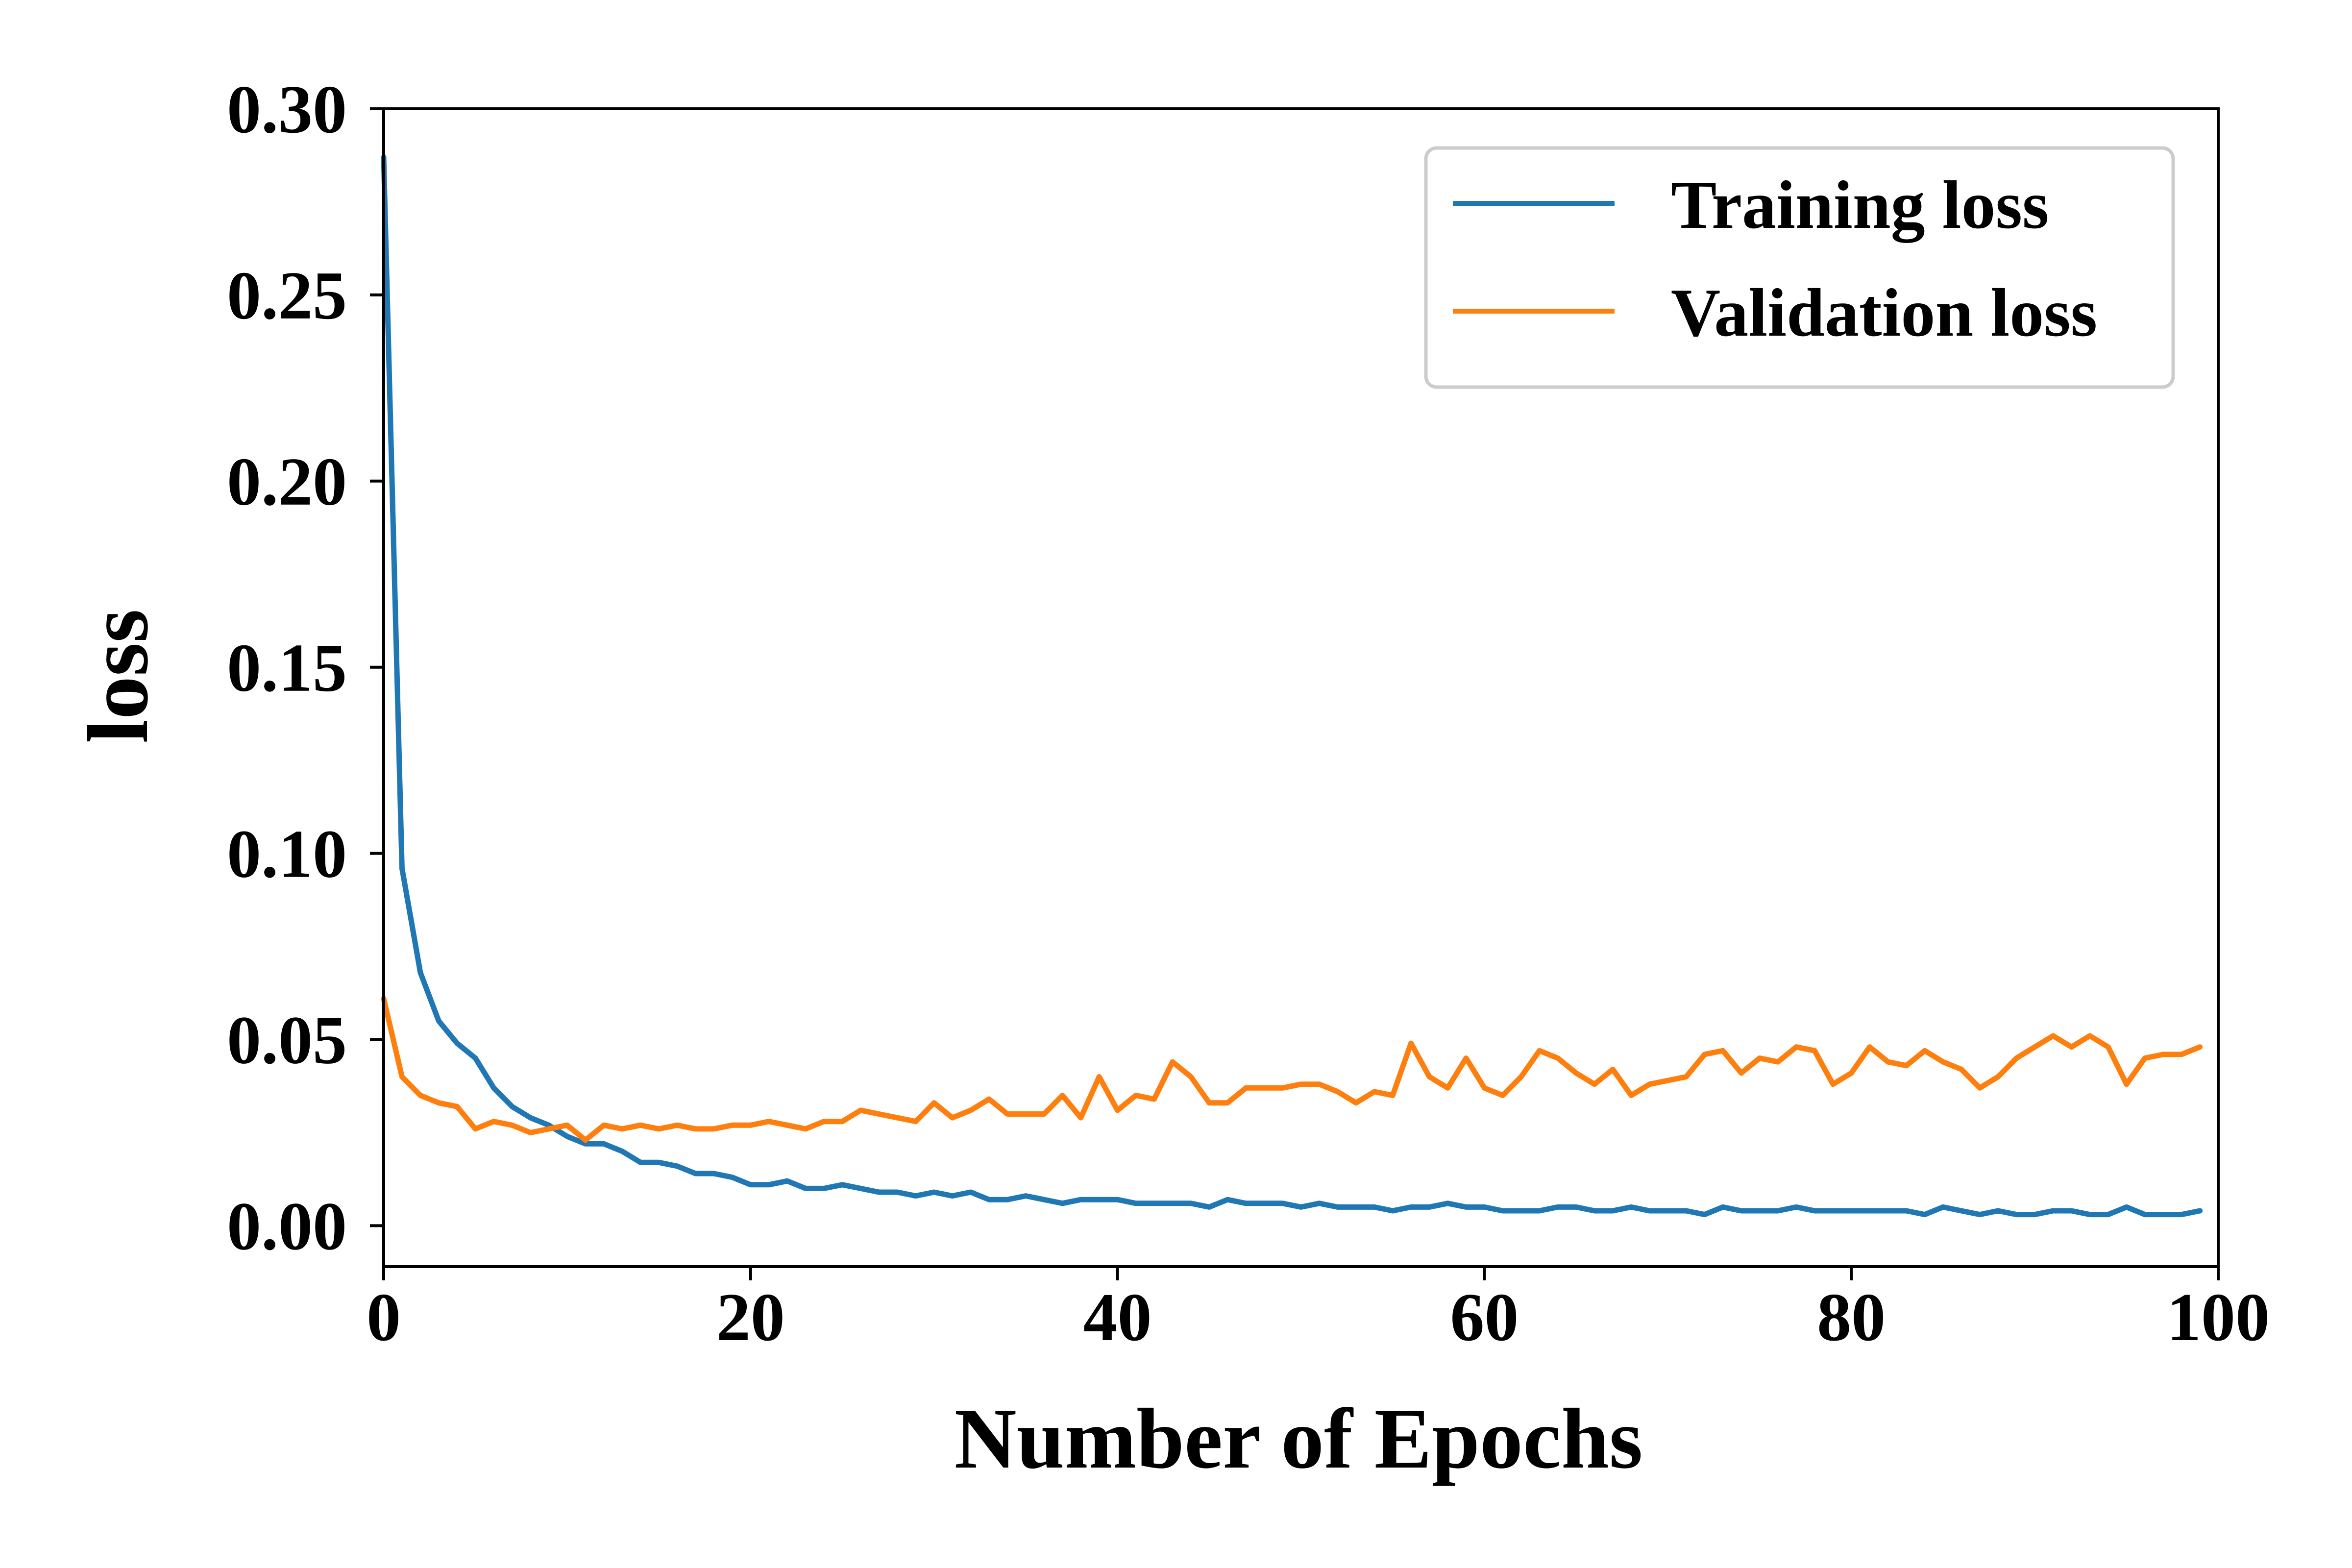 This screenshot has width=2352, height=1568. I want to click on legend-label-training: Training loss, so click(1860, 205).